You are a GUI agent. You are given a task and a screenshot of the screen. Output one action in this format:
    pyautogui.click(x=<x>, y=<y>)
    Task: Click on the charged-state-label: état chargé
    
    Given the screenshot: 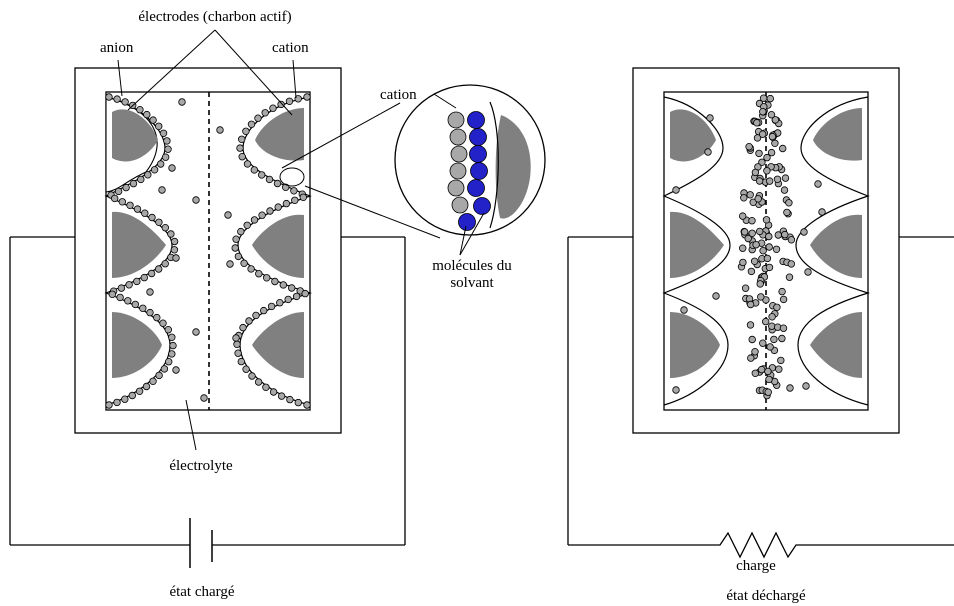 What is the action you would take?
    pyautogui.click(x=201, y=592)
    